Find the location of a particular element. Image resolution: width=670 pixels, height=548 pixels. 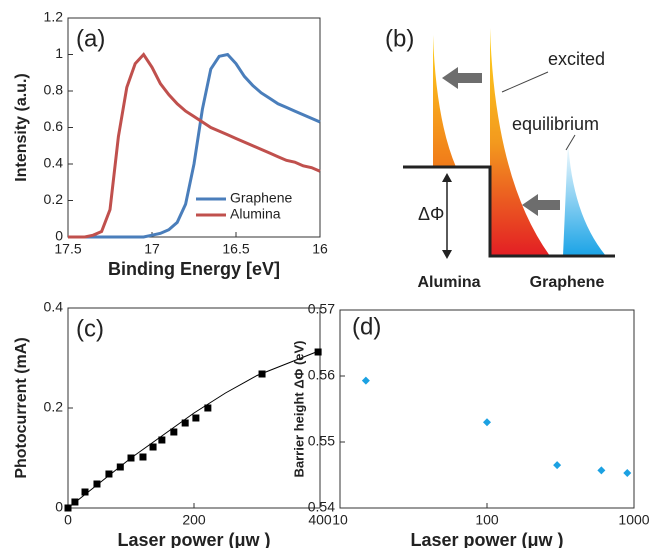

excited-distribution is located at coordinates (520, 142).